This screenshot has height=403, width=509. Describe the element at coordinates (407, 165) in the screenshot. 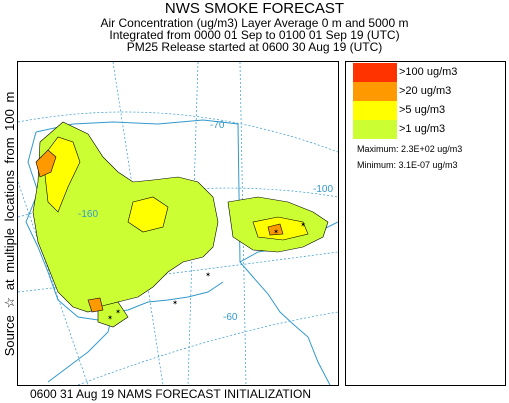

I see `minimum-value: Minimum: 3.1E-07 ug/m3` at that location.